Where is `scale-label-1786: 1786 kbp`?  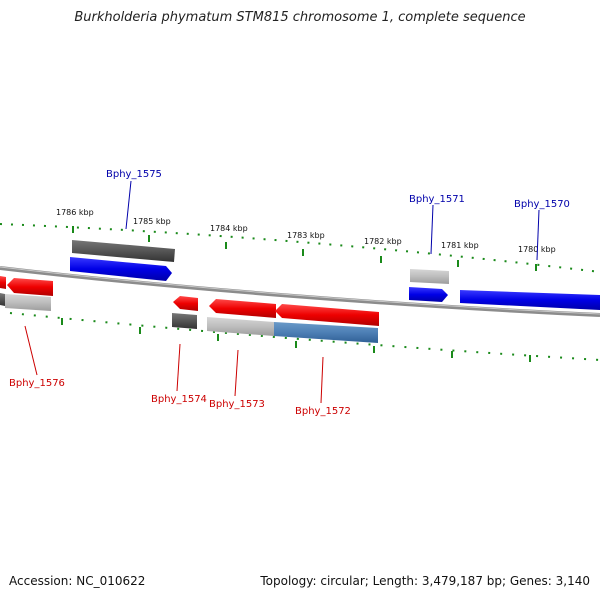
scale-label-1786: 1786 kbp is located at coordinates (75, 212).